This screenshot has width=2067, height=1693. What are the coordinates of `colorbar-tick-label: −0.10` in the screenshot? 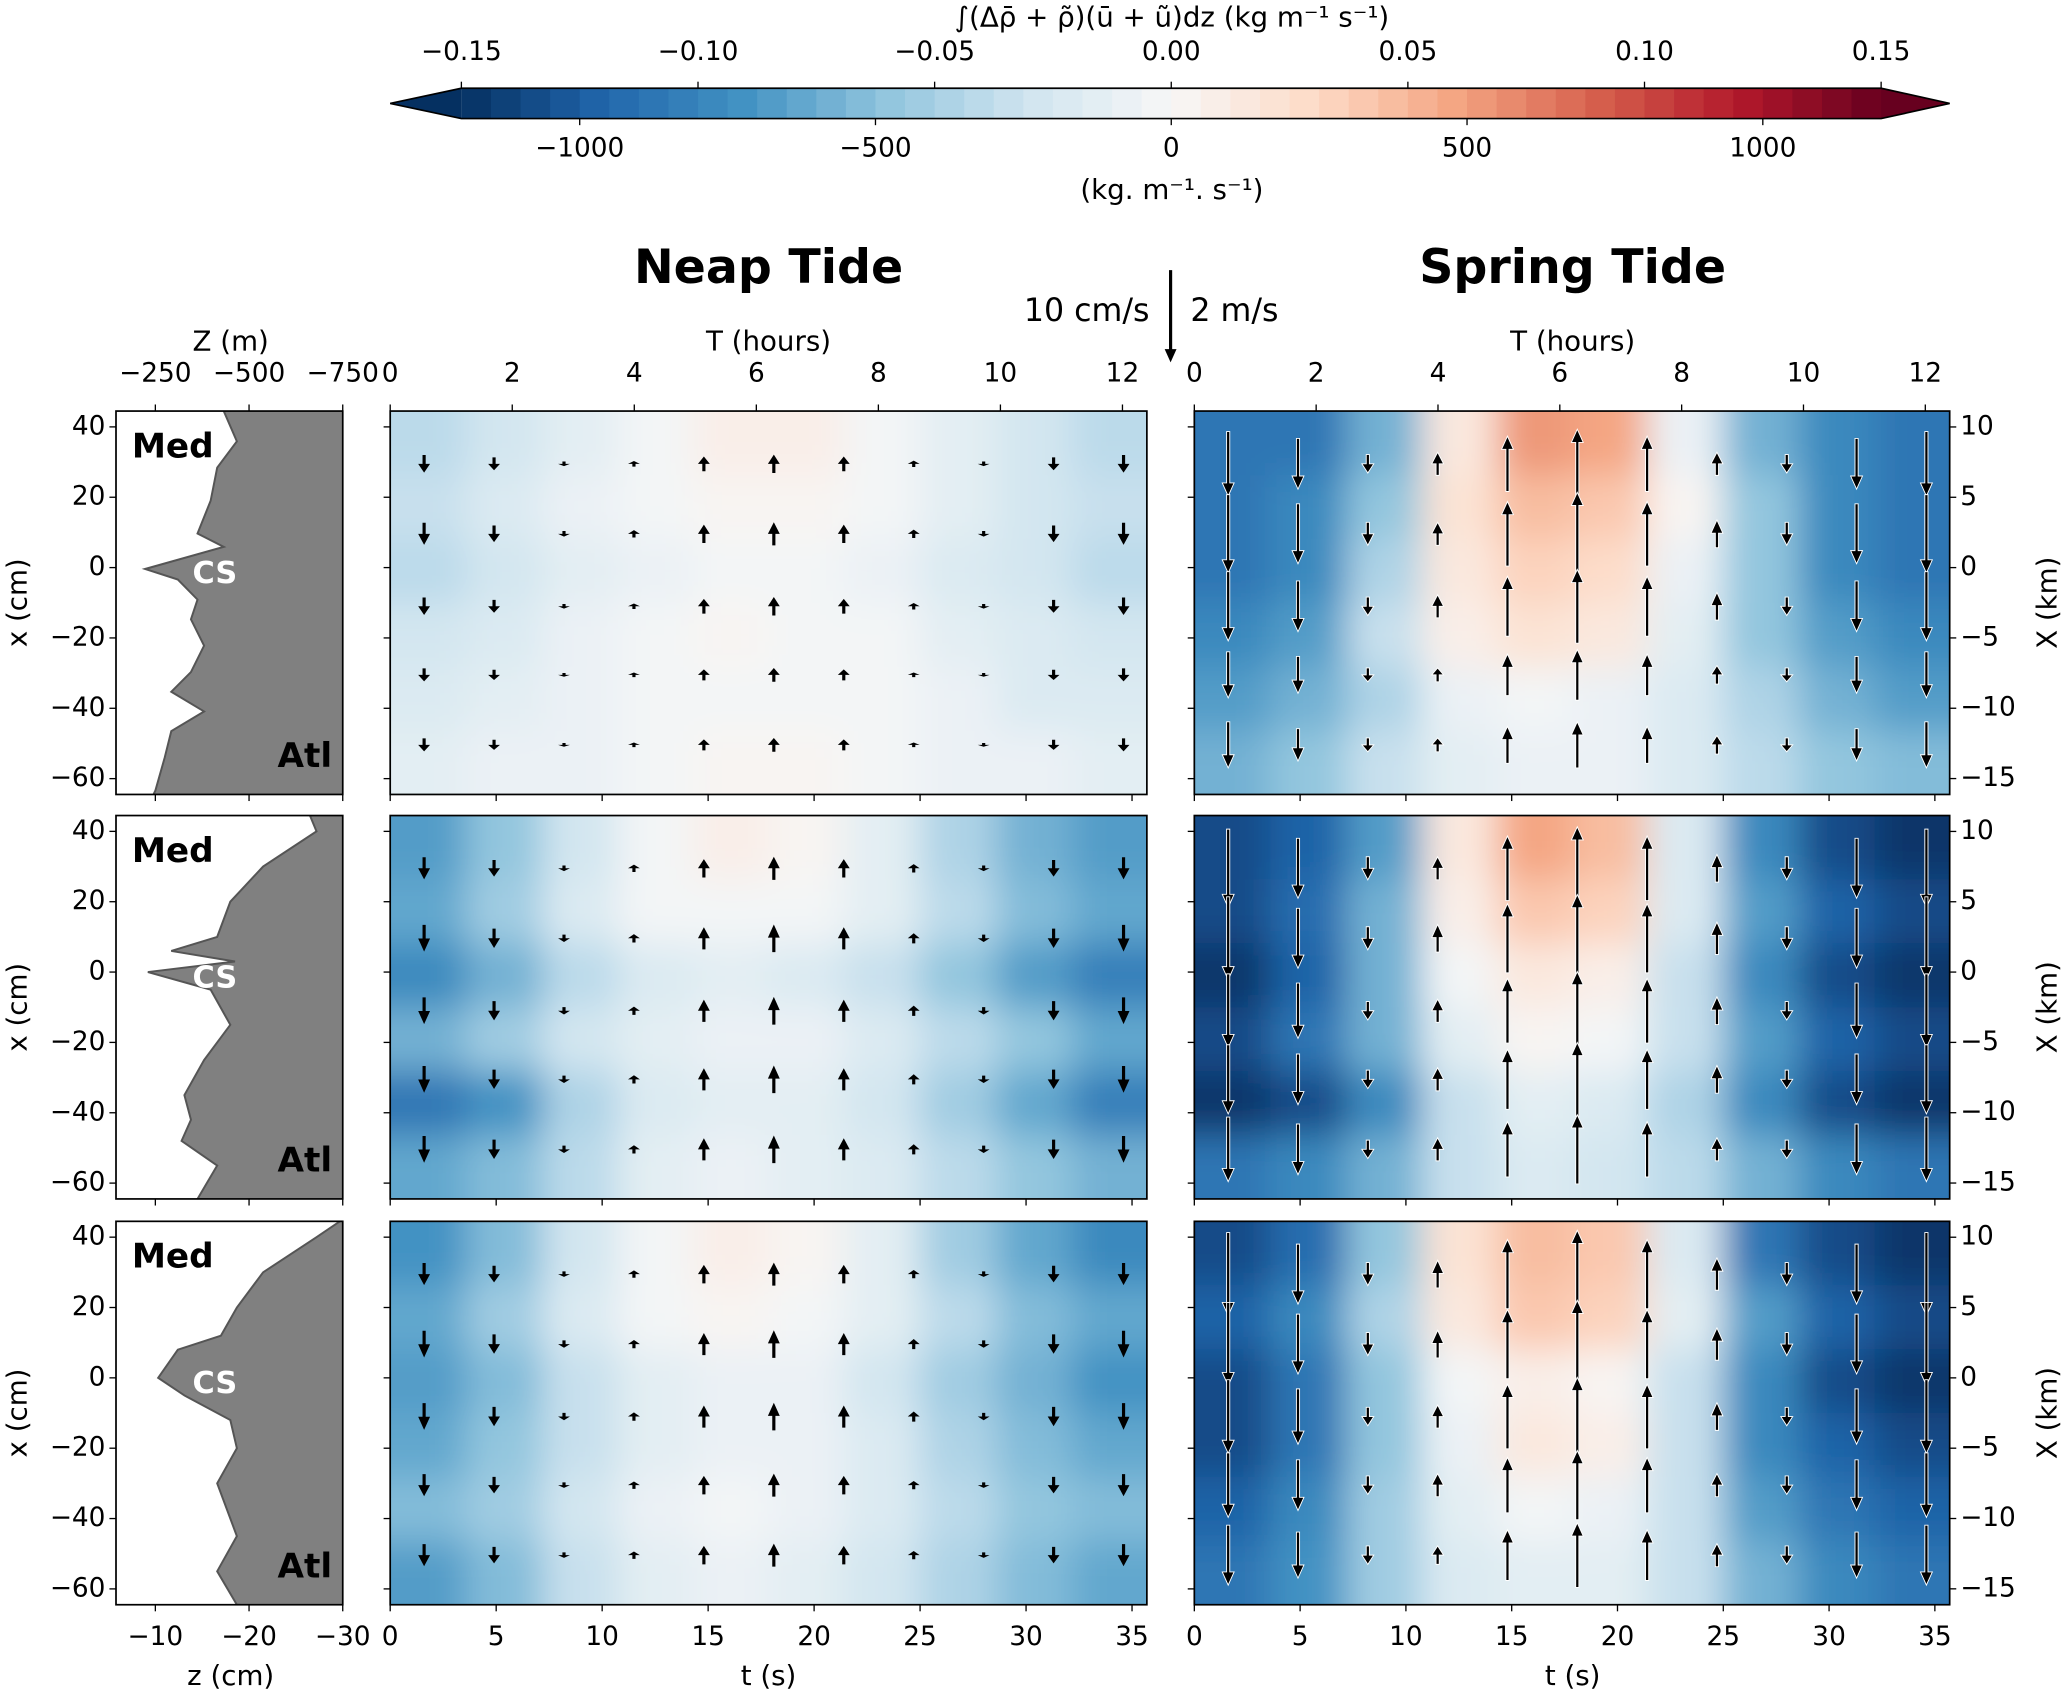 It's located at (698, 52).